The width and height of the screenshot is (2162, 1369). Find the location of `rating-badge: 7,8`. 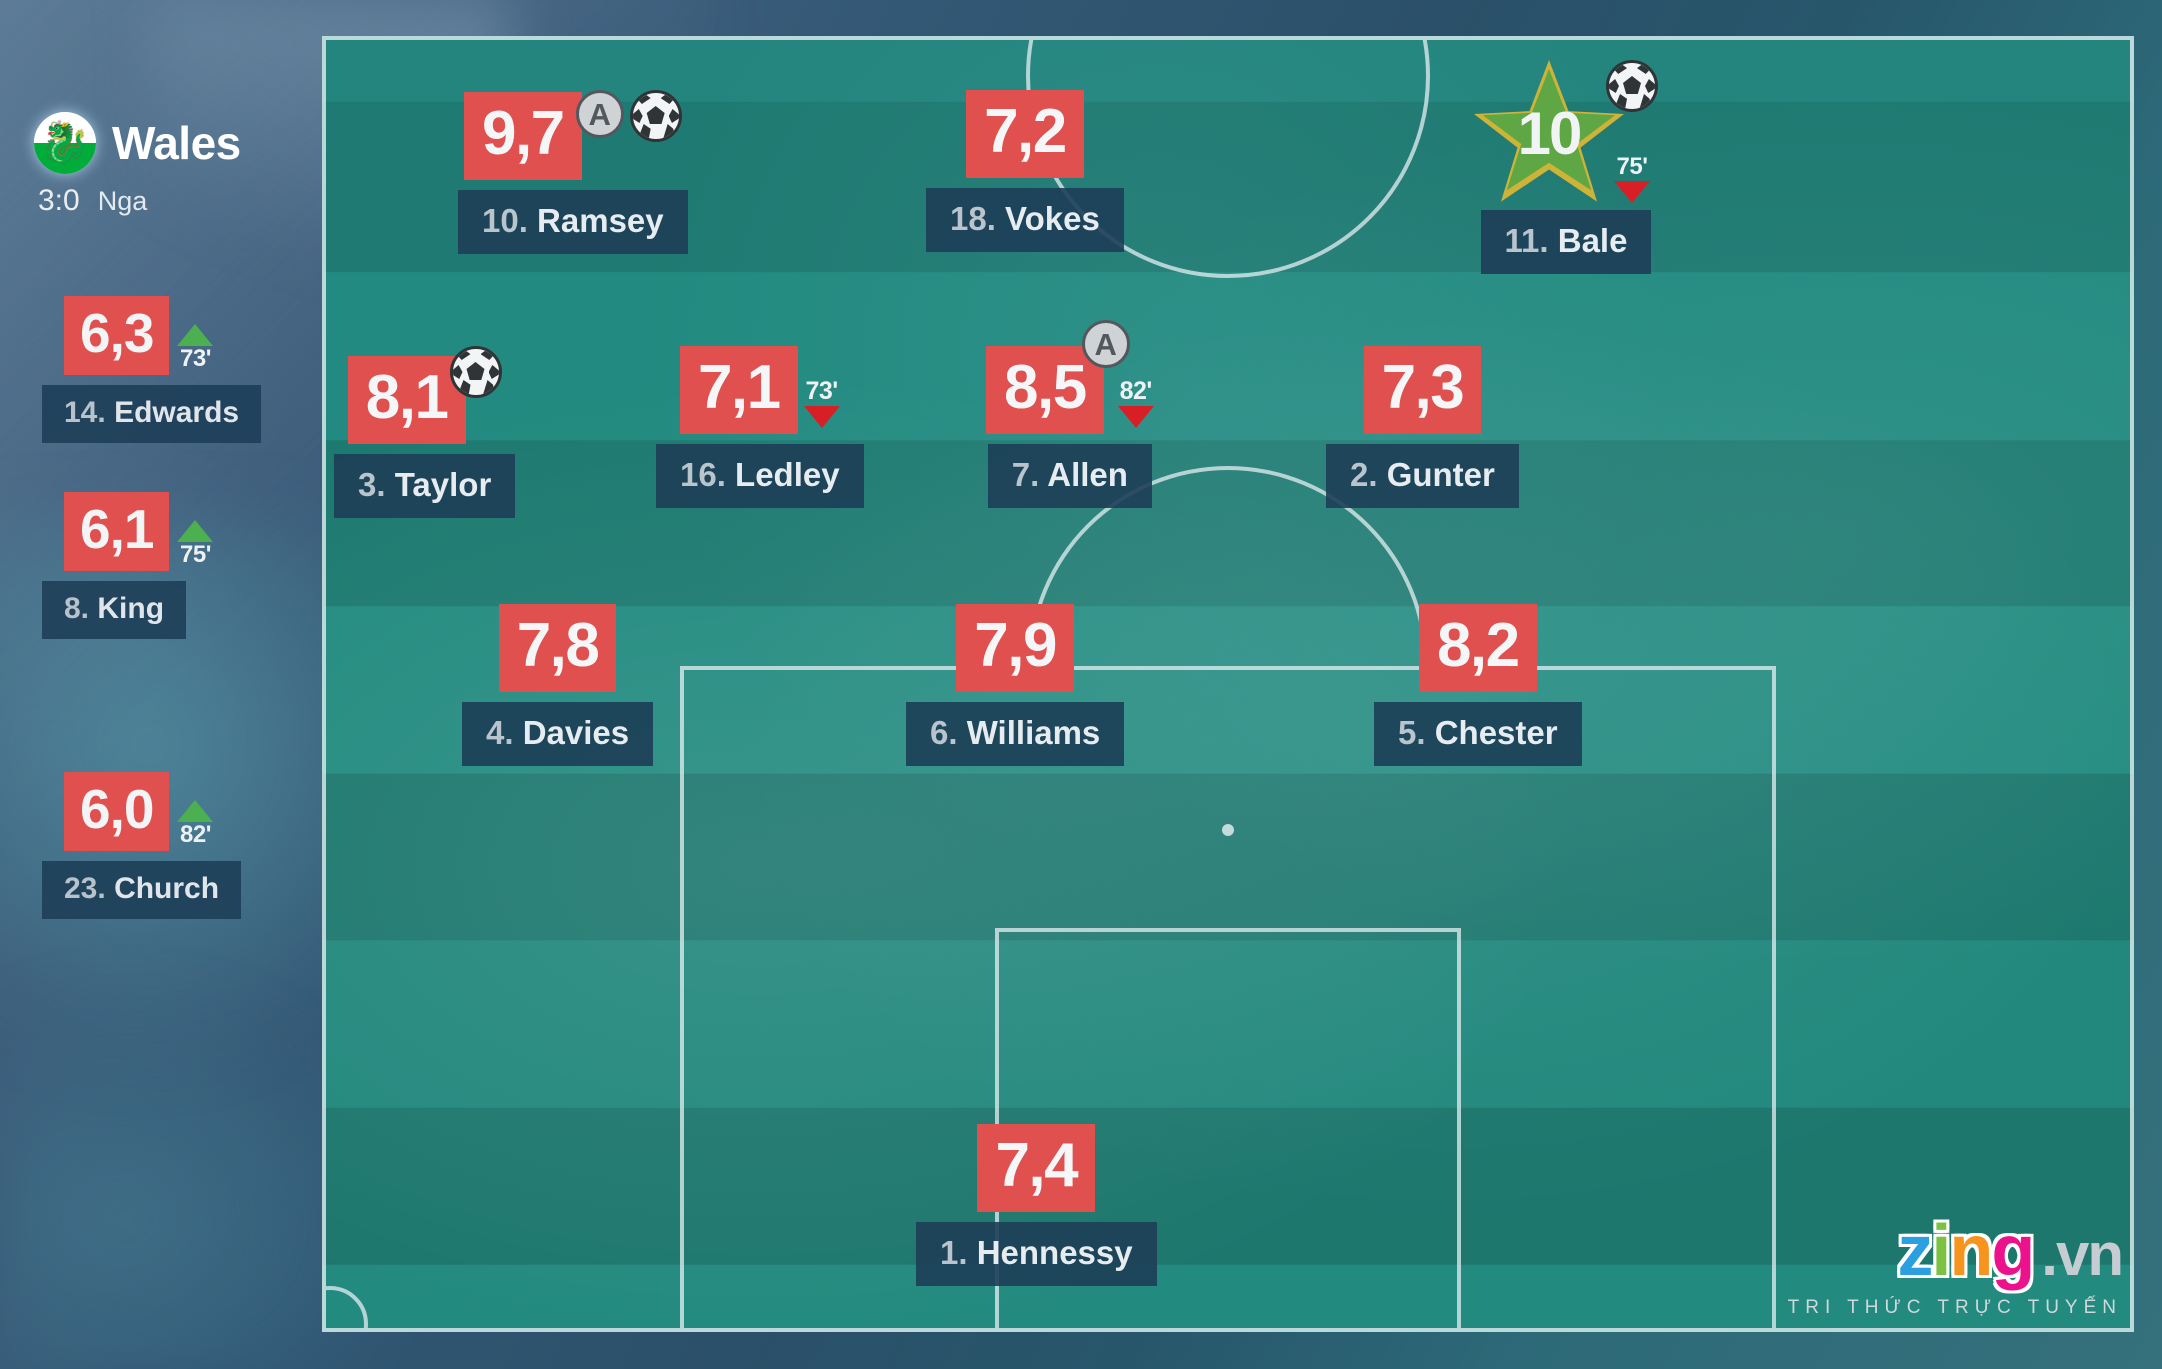

rating-badge: 7,8 is located at coordinates (557, 648).